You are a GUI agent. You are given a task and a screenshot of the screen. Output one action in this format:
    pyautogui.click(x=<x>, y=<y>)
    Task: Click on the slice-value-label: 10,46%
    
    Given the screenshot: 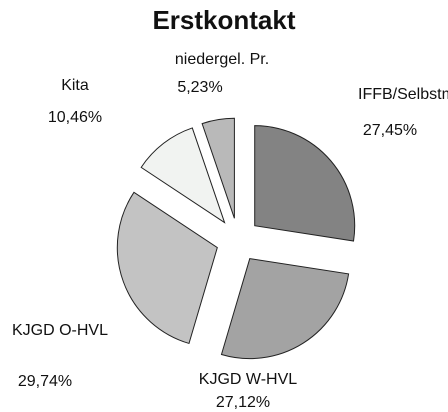 What is the action you would take?
    pyautogui.click(x=75, y=117)
    